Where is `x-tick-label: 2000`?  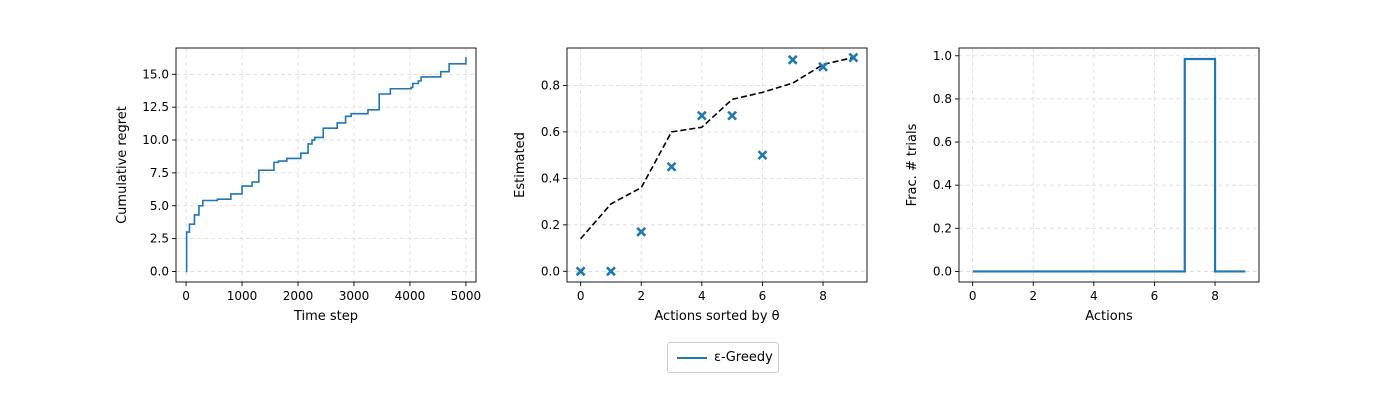
x-tick-label: 2000 is located at coordinates (298, 296).